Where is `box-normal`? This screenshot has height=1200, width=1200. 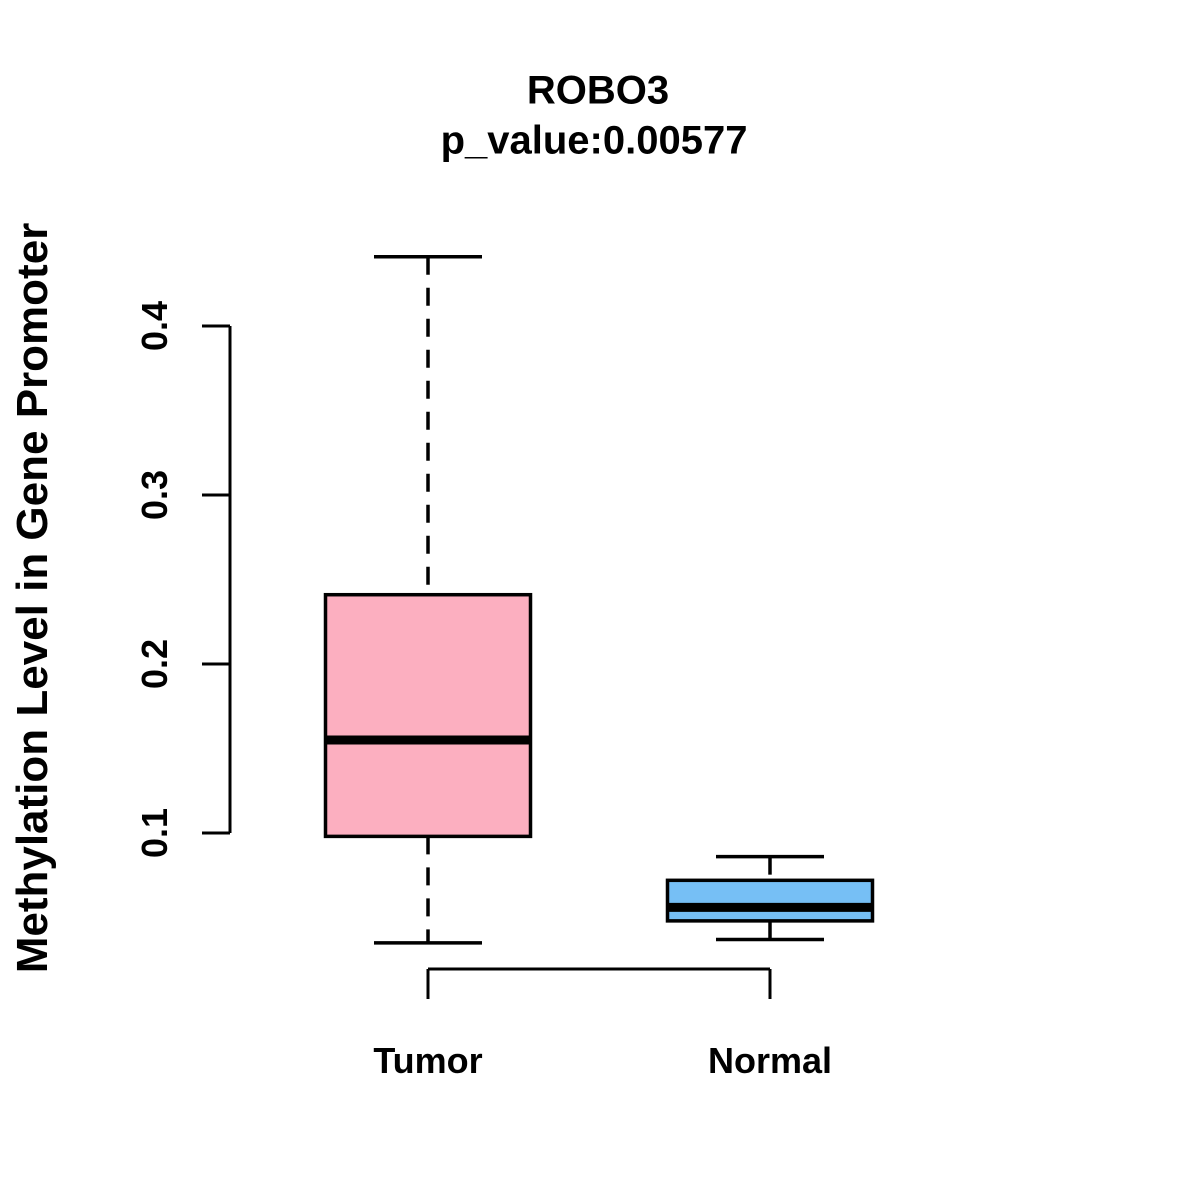
box-normal is located at coordinates (770, 900).